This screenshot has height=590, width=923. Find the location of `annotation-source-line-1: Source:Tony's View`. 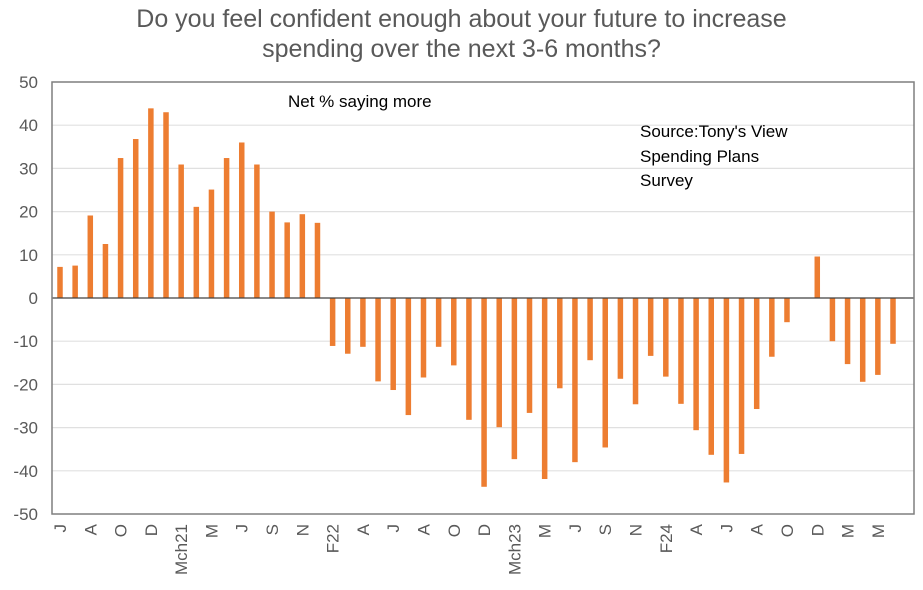

annotation-source-line-1: Source:Tony's View is located at coordinates (714, 131).